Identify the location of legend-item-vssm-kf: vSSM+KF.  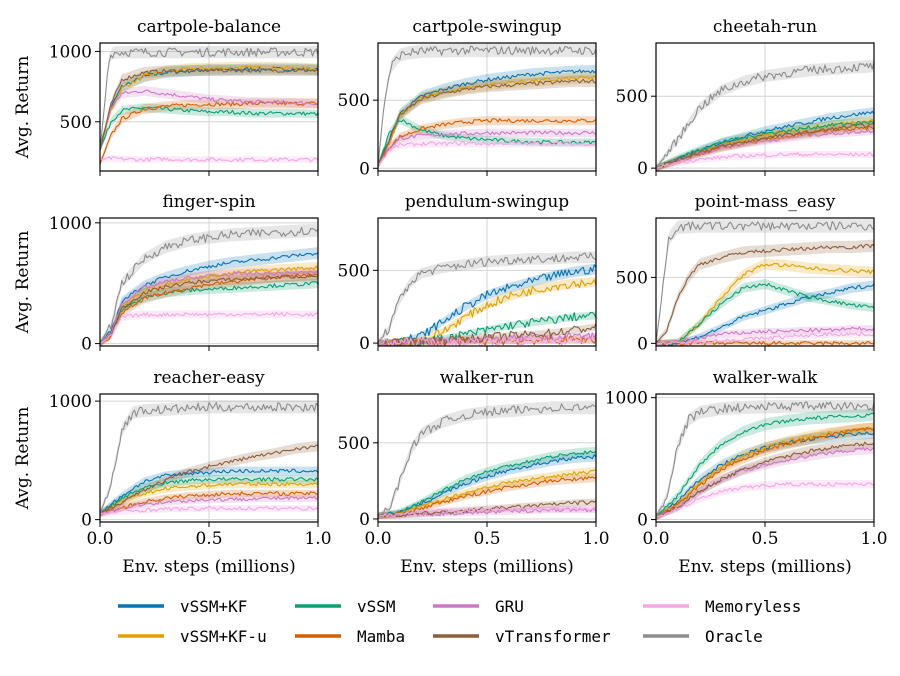
(182, 606).